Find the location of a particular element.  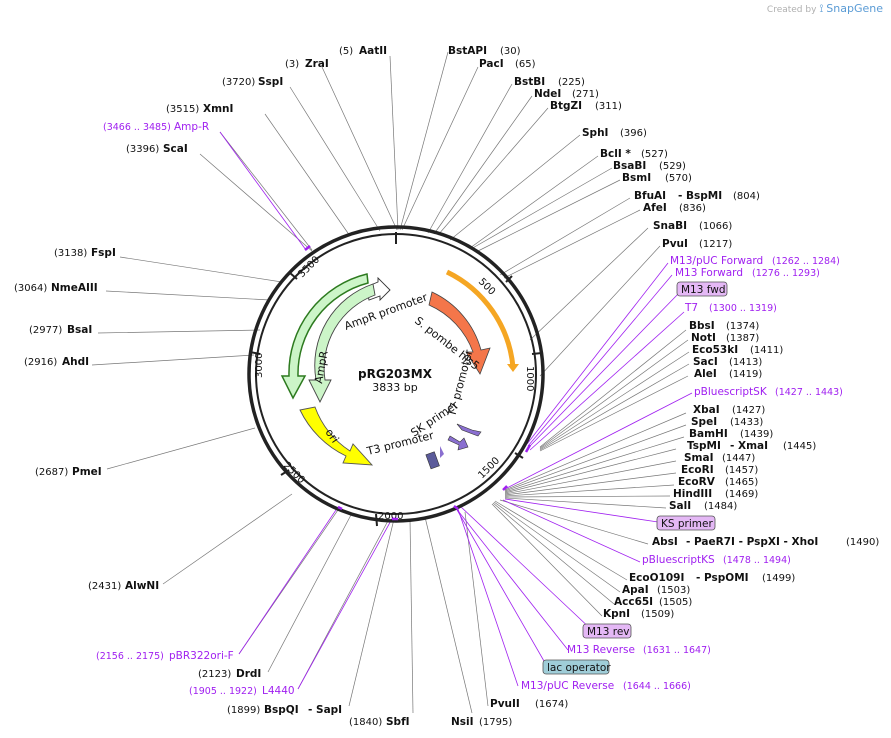

site-name: NotI is located at coordinates (703, 338).